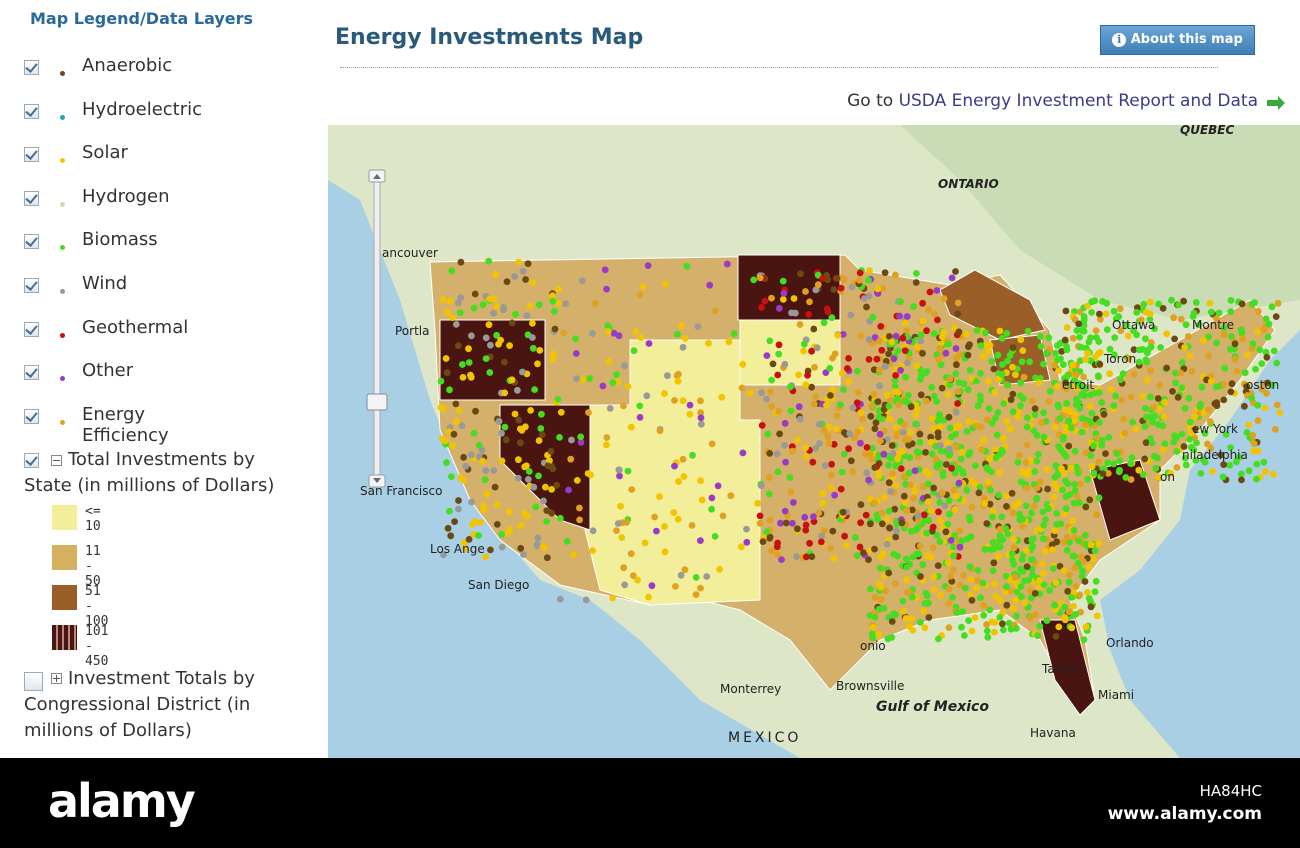 Image resolution: width=1300 pixels, height=848 pixels. Describe the element at coordinates (1078, 101) in the screenshot. I see `report-link: USDA Energy Investment Report and Data` at that location.